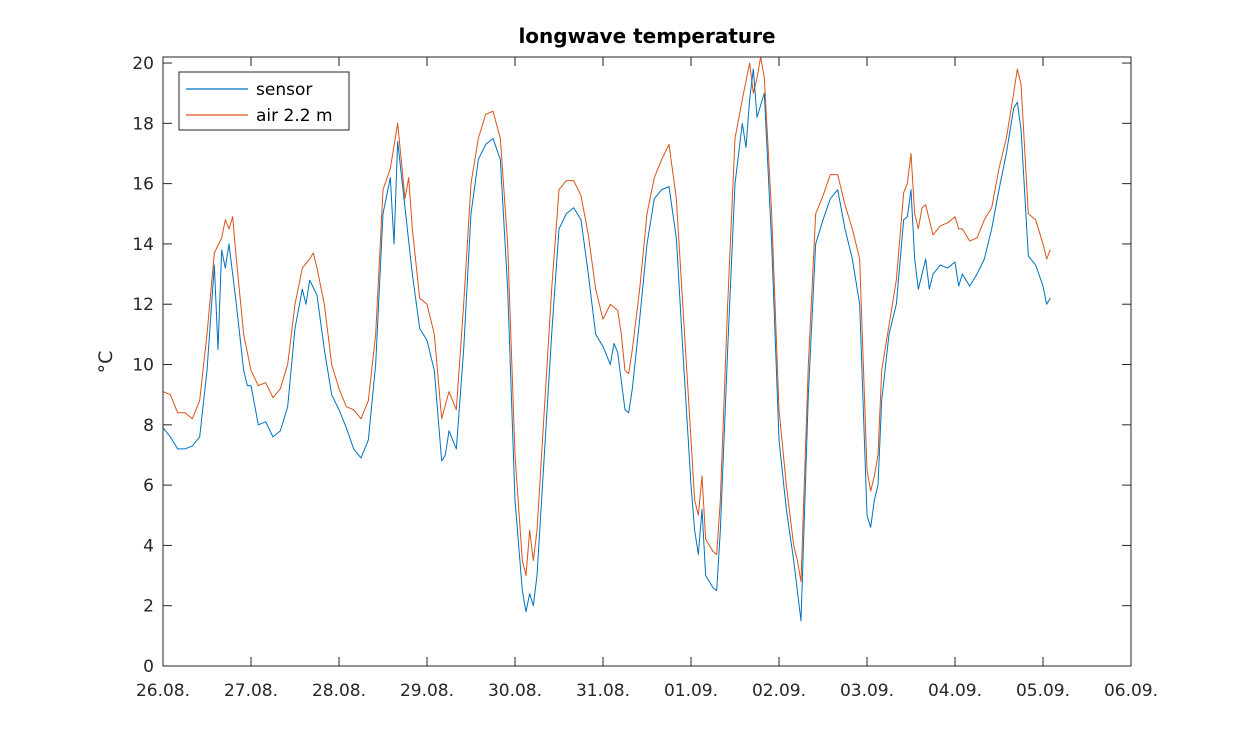 The width and height of the screenshot is (1250, 750). I want to click on y-tick-label: 12, so click(143, 305).